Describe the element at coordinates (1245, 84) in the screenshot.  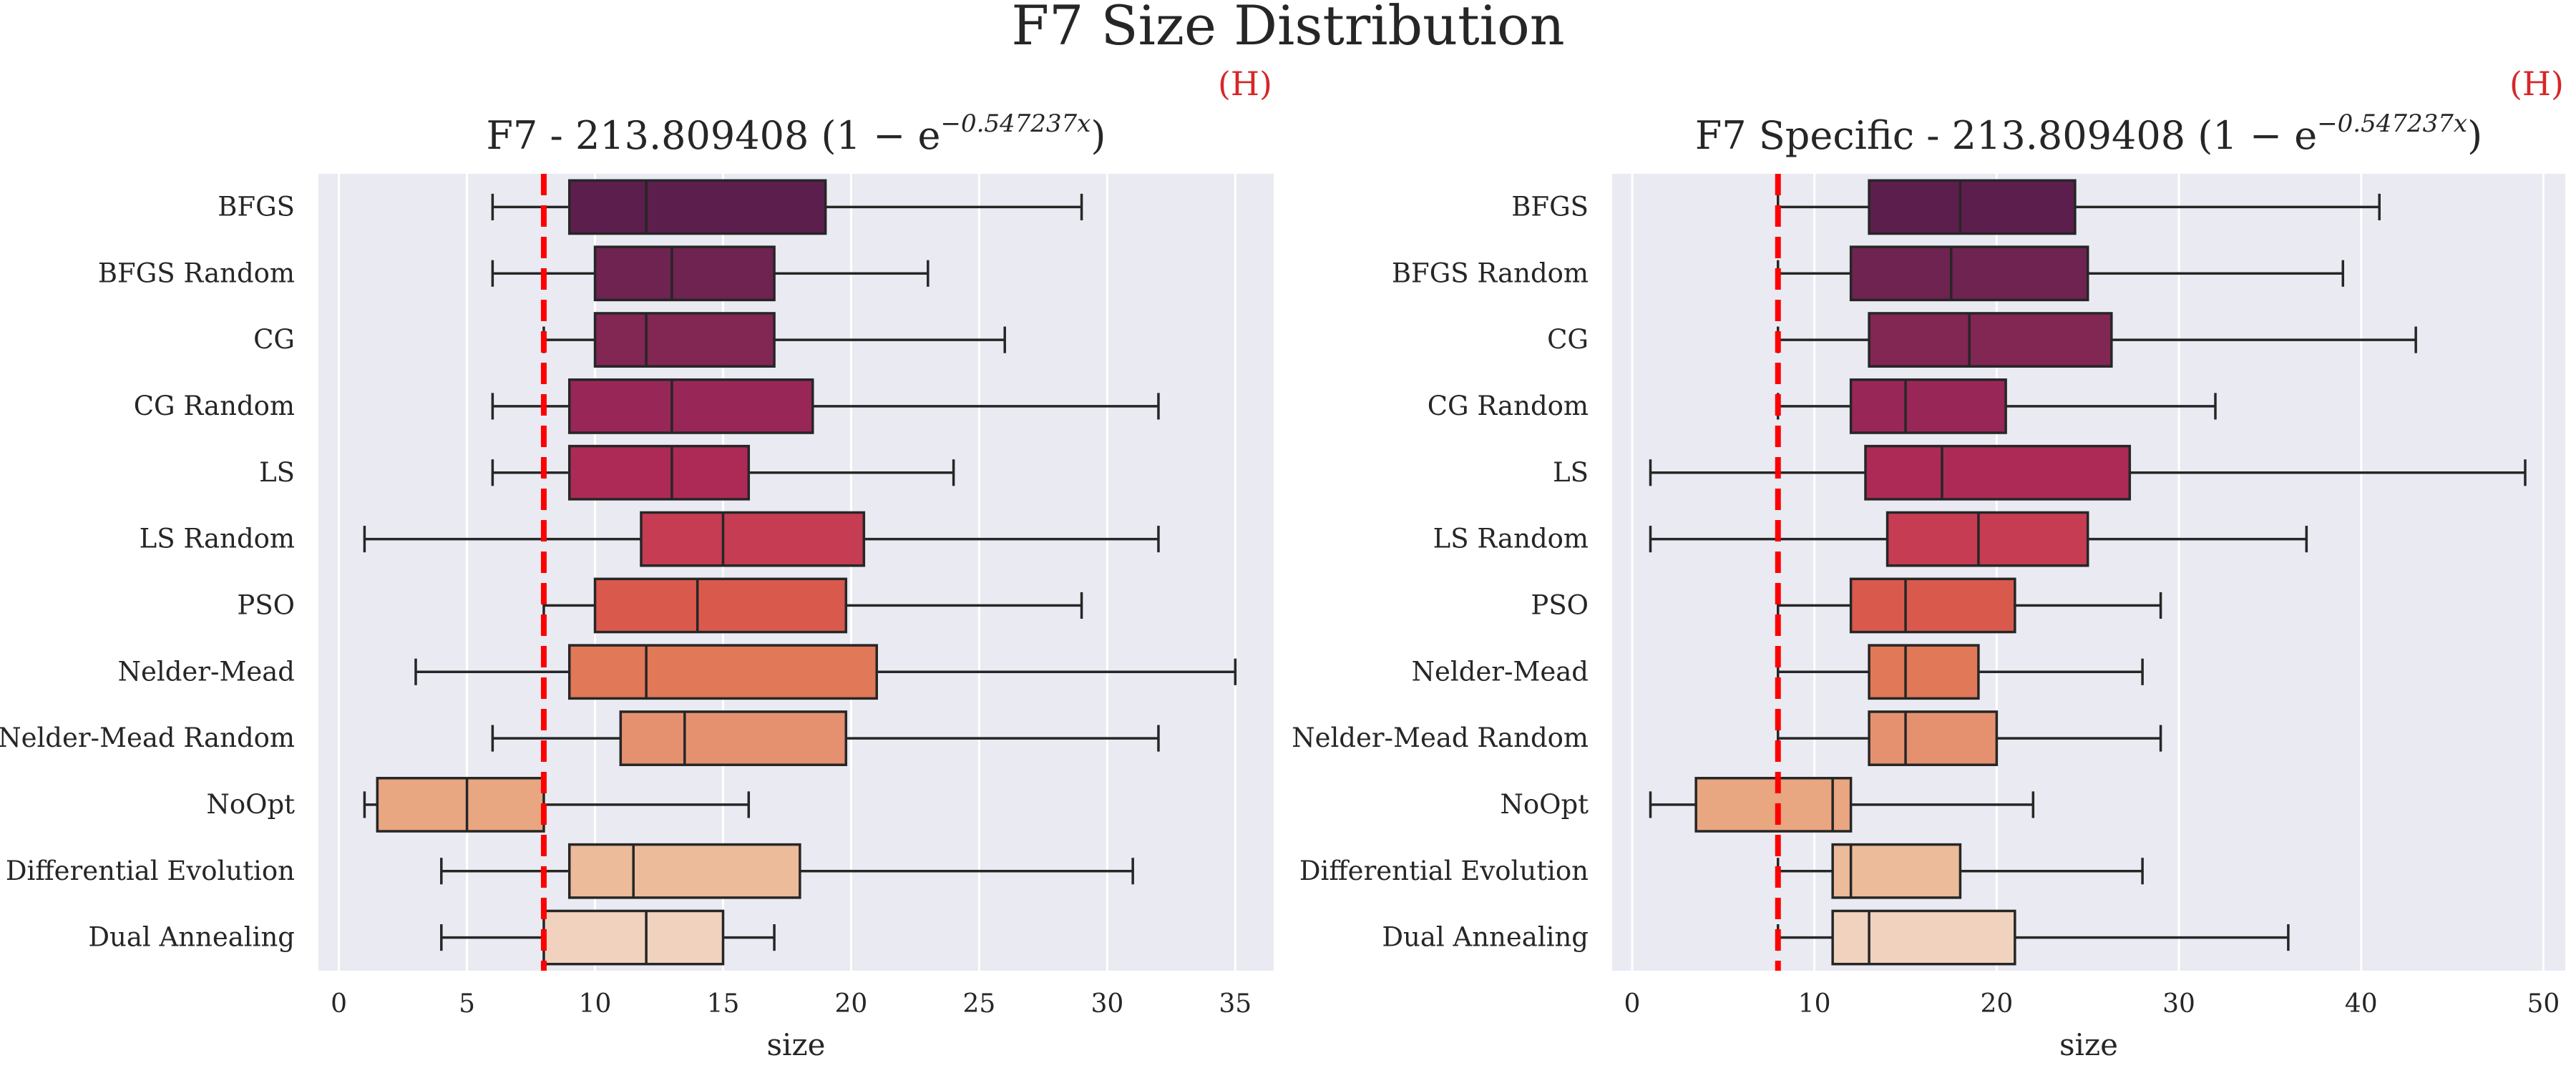
I see `reference-marker-left: (H)` at that location.